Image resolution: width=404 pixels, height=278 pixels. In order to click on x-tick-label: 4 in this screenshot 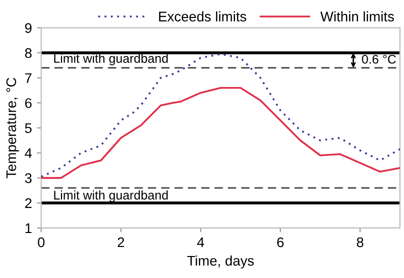, I will do `click(200, 243)`.